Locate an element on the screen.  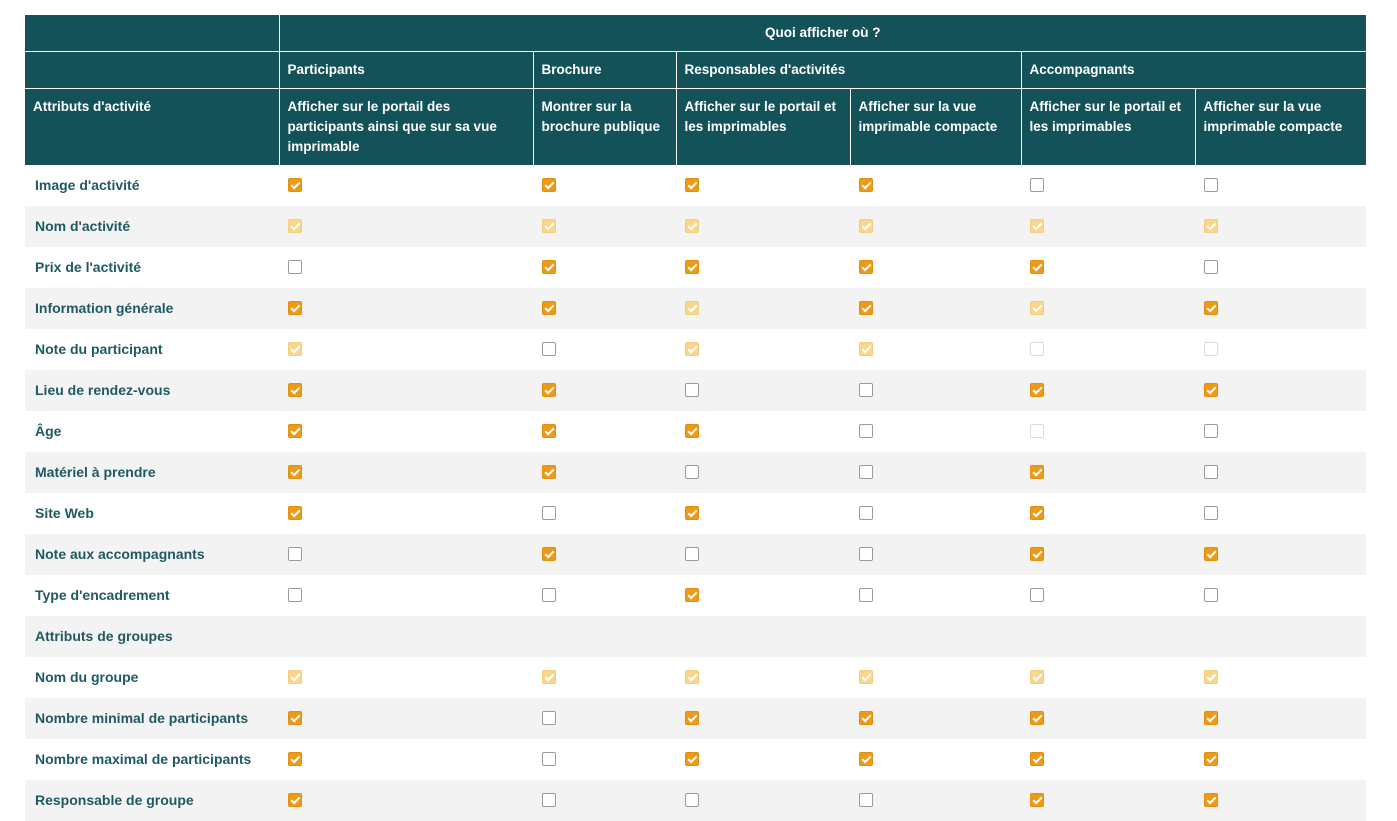
attribute-label: Prix de l'activité is located at coordinates (88, 267).